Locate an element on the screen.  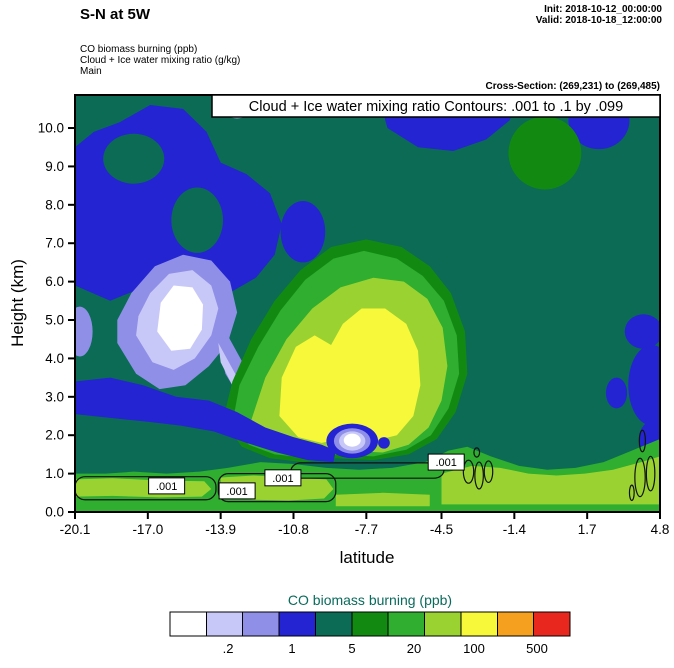
colorbar-tick-label: 100 is located at coordinates (474, 648).